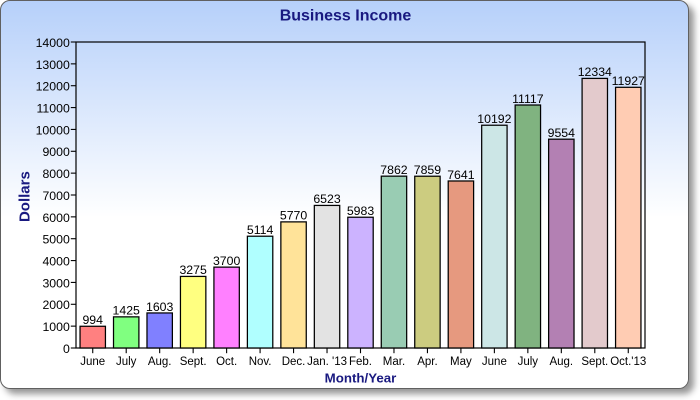 The image size is (700, 400). Describe the element at coordinates (260, 230) in the screenshot. I see `svg-text: 5114` at that location.